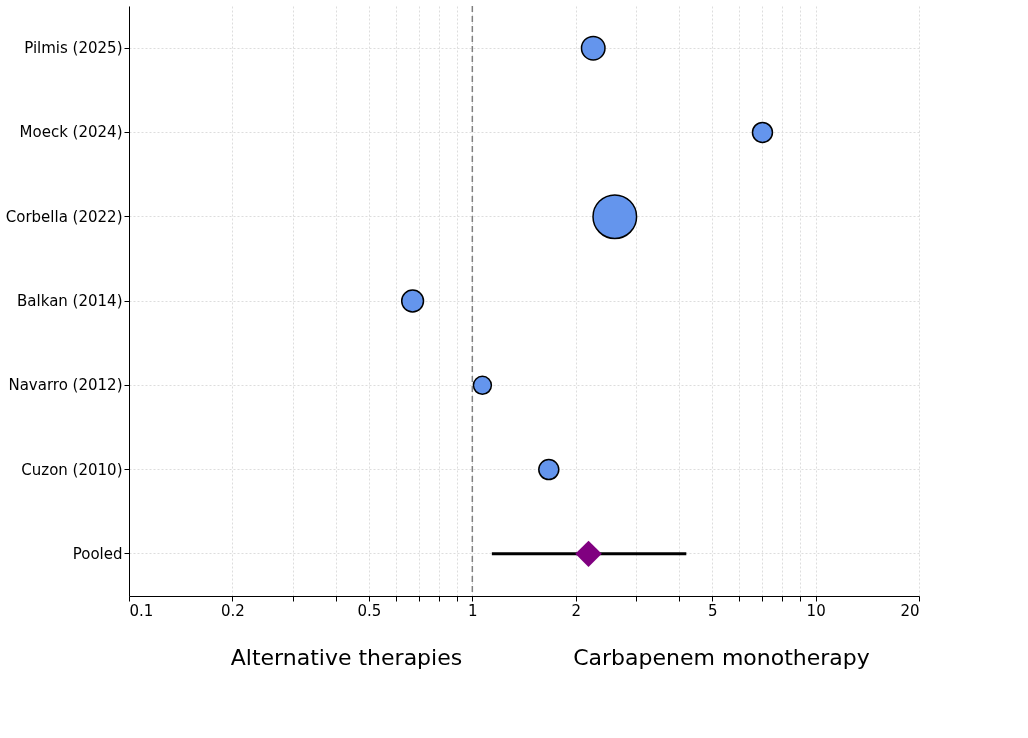  I want to click on y-tick-label: Pilmis (2025), so click(73, 48).